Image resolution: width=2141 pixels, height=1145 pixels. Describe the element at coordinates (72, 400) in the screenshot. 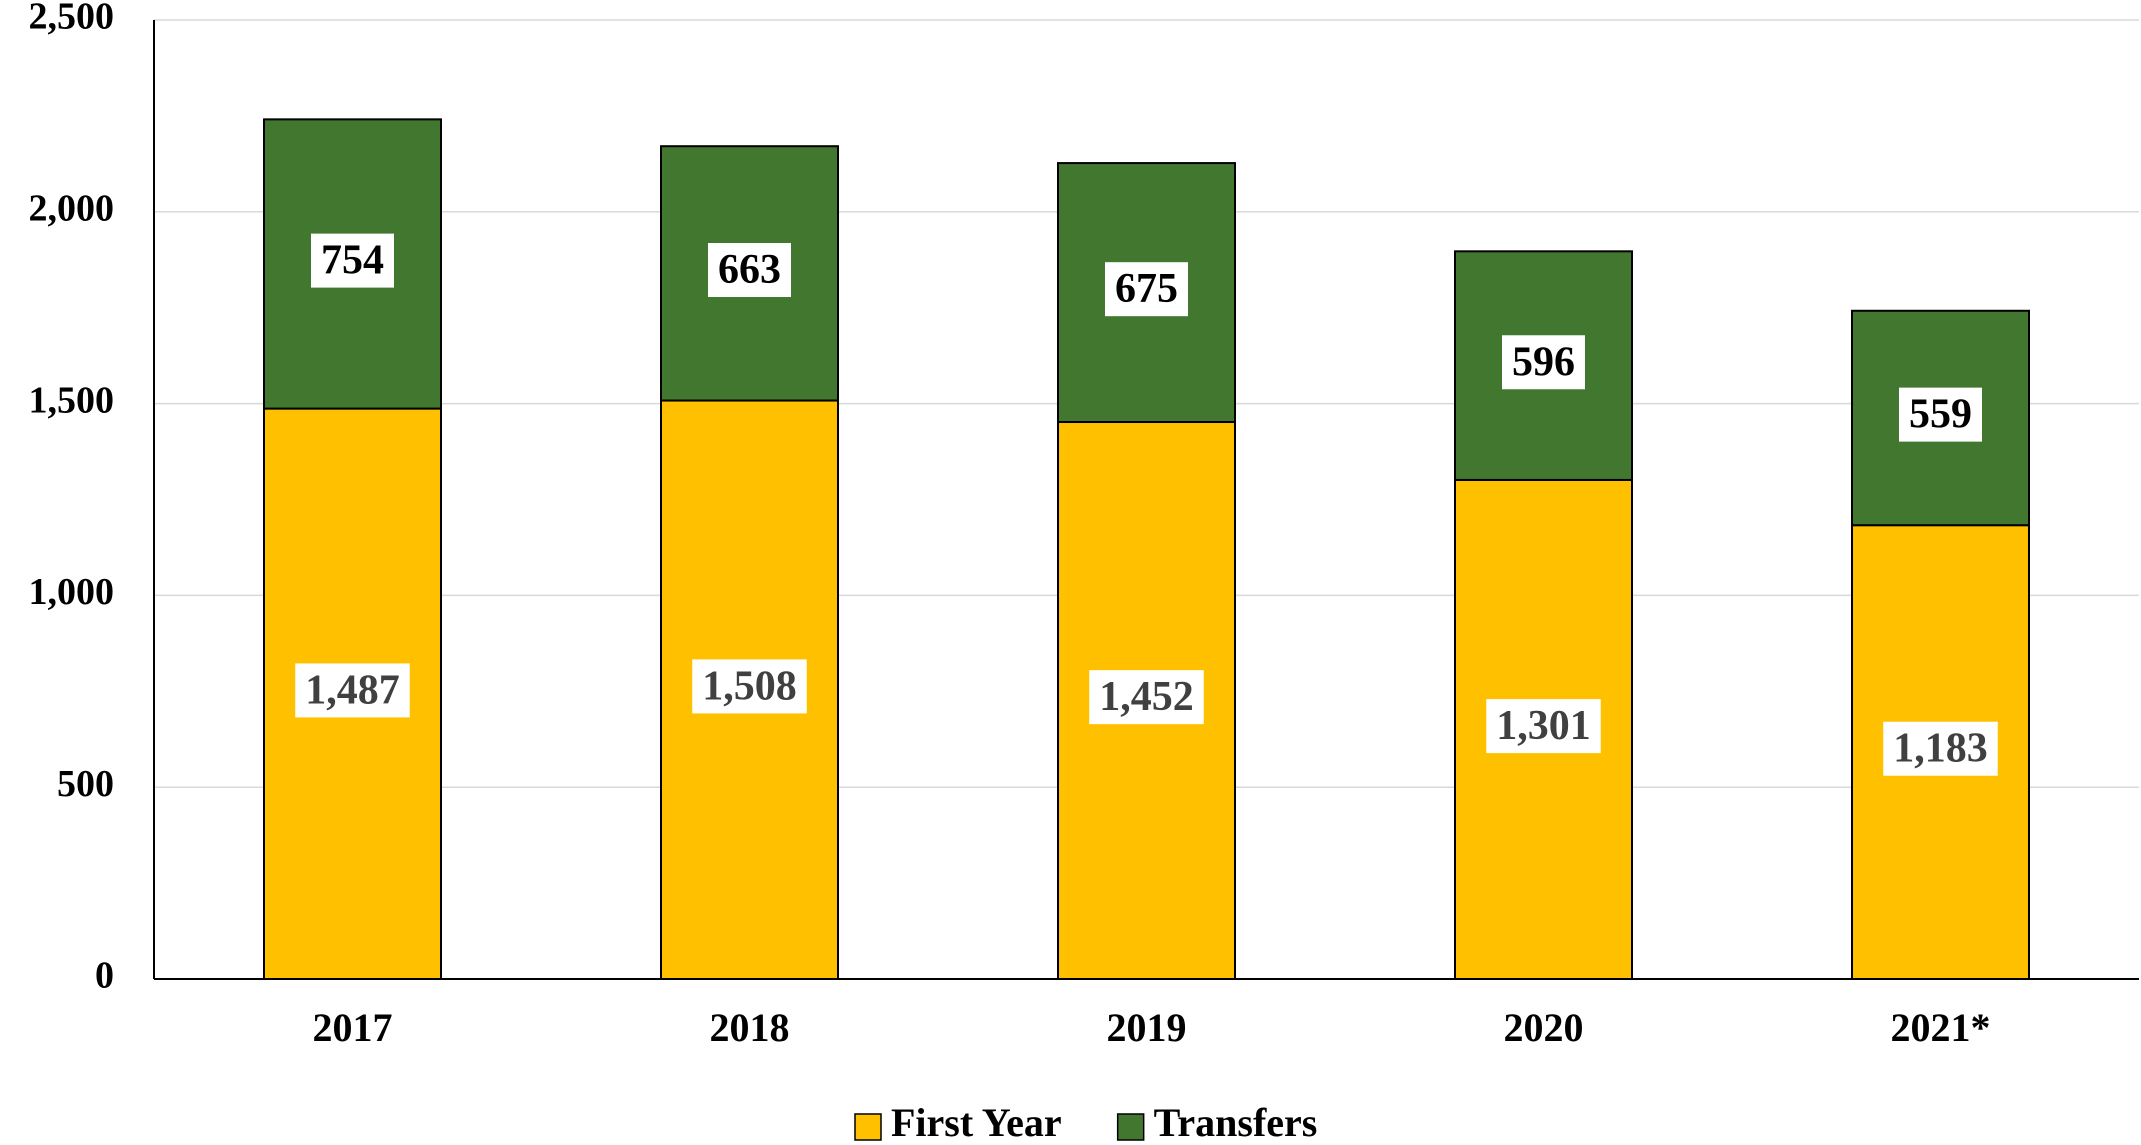

I see `y-tick-label: 1,500` at that location.